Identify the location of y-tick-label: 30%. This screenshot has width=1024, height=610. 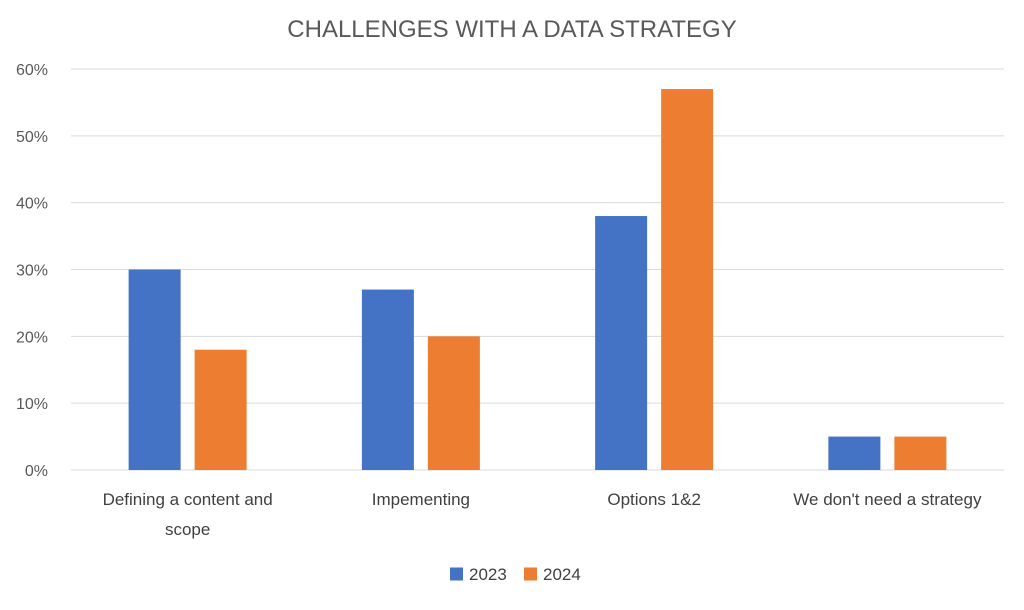
(32, 271).